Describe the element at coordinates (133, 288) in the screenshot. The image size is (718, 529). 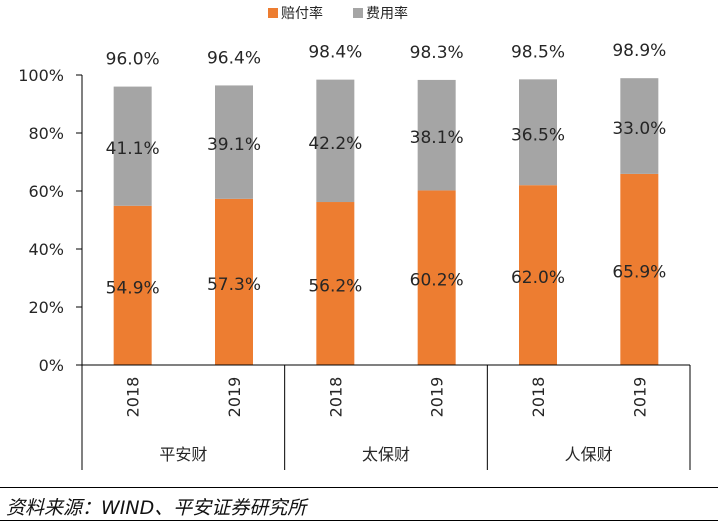
I see `data-label-loss-ratio: 54.9%` at that location.